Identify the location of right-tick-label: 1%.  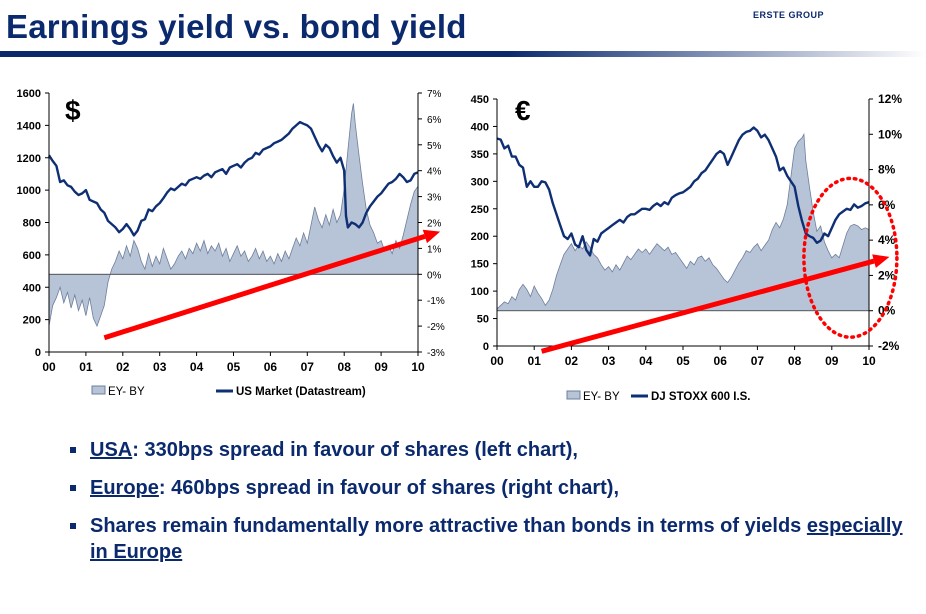
(434, 249).